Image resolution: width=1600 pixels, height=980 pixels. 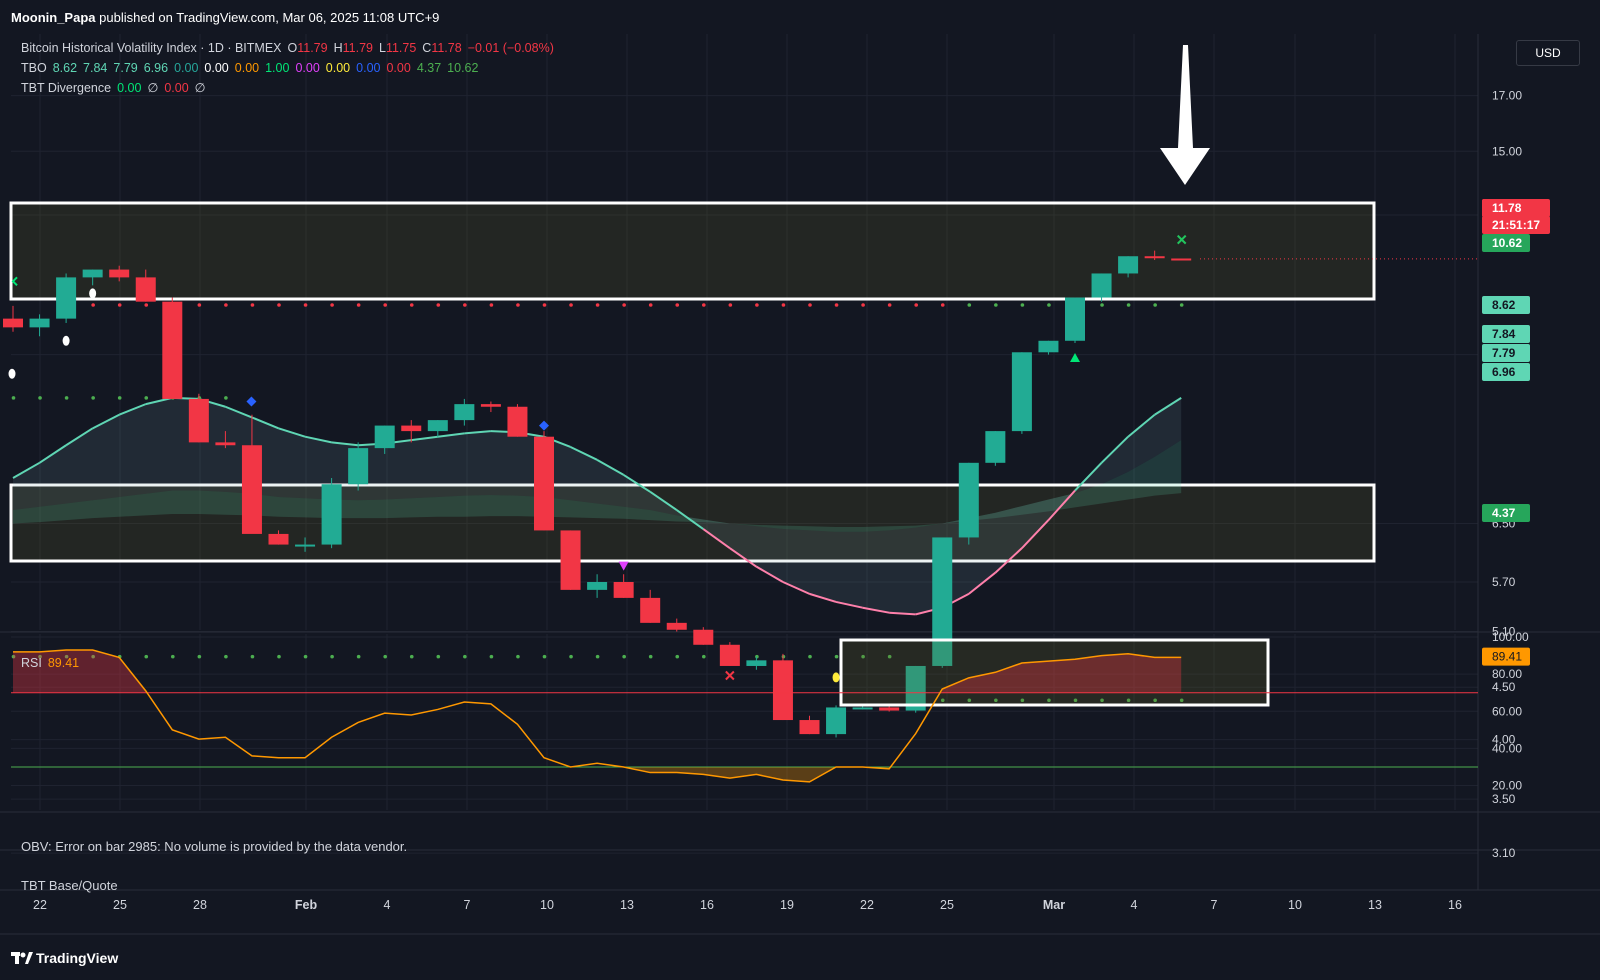 I want to click on red-x-marker, so click(x=730, y=675).